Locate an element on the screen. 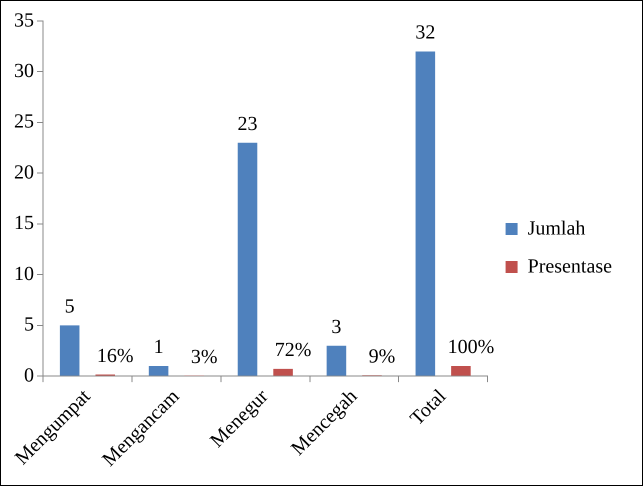 This screenshot has width=643, height=486. y-tick-label: 5 is located at coordinates (29, 325).